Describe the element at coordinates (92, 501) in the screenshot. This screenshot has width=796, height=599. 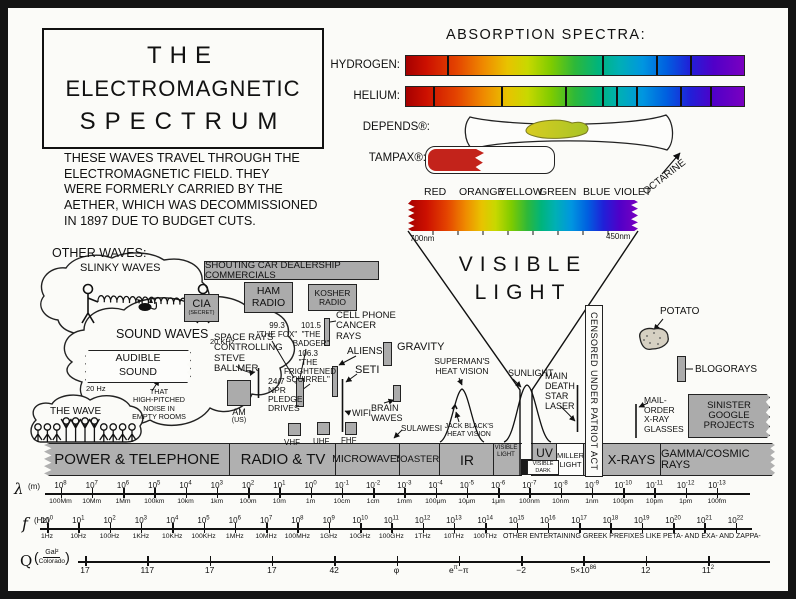
I see `lambda-unit-label: 10Mm` at that location.